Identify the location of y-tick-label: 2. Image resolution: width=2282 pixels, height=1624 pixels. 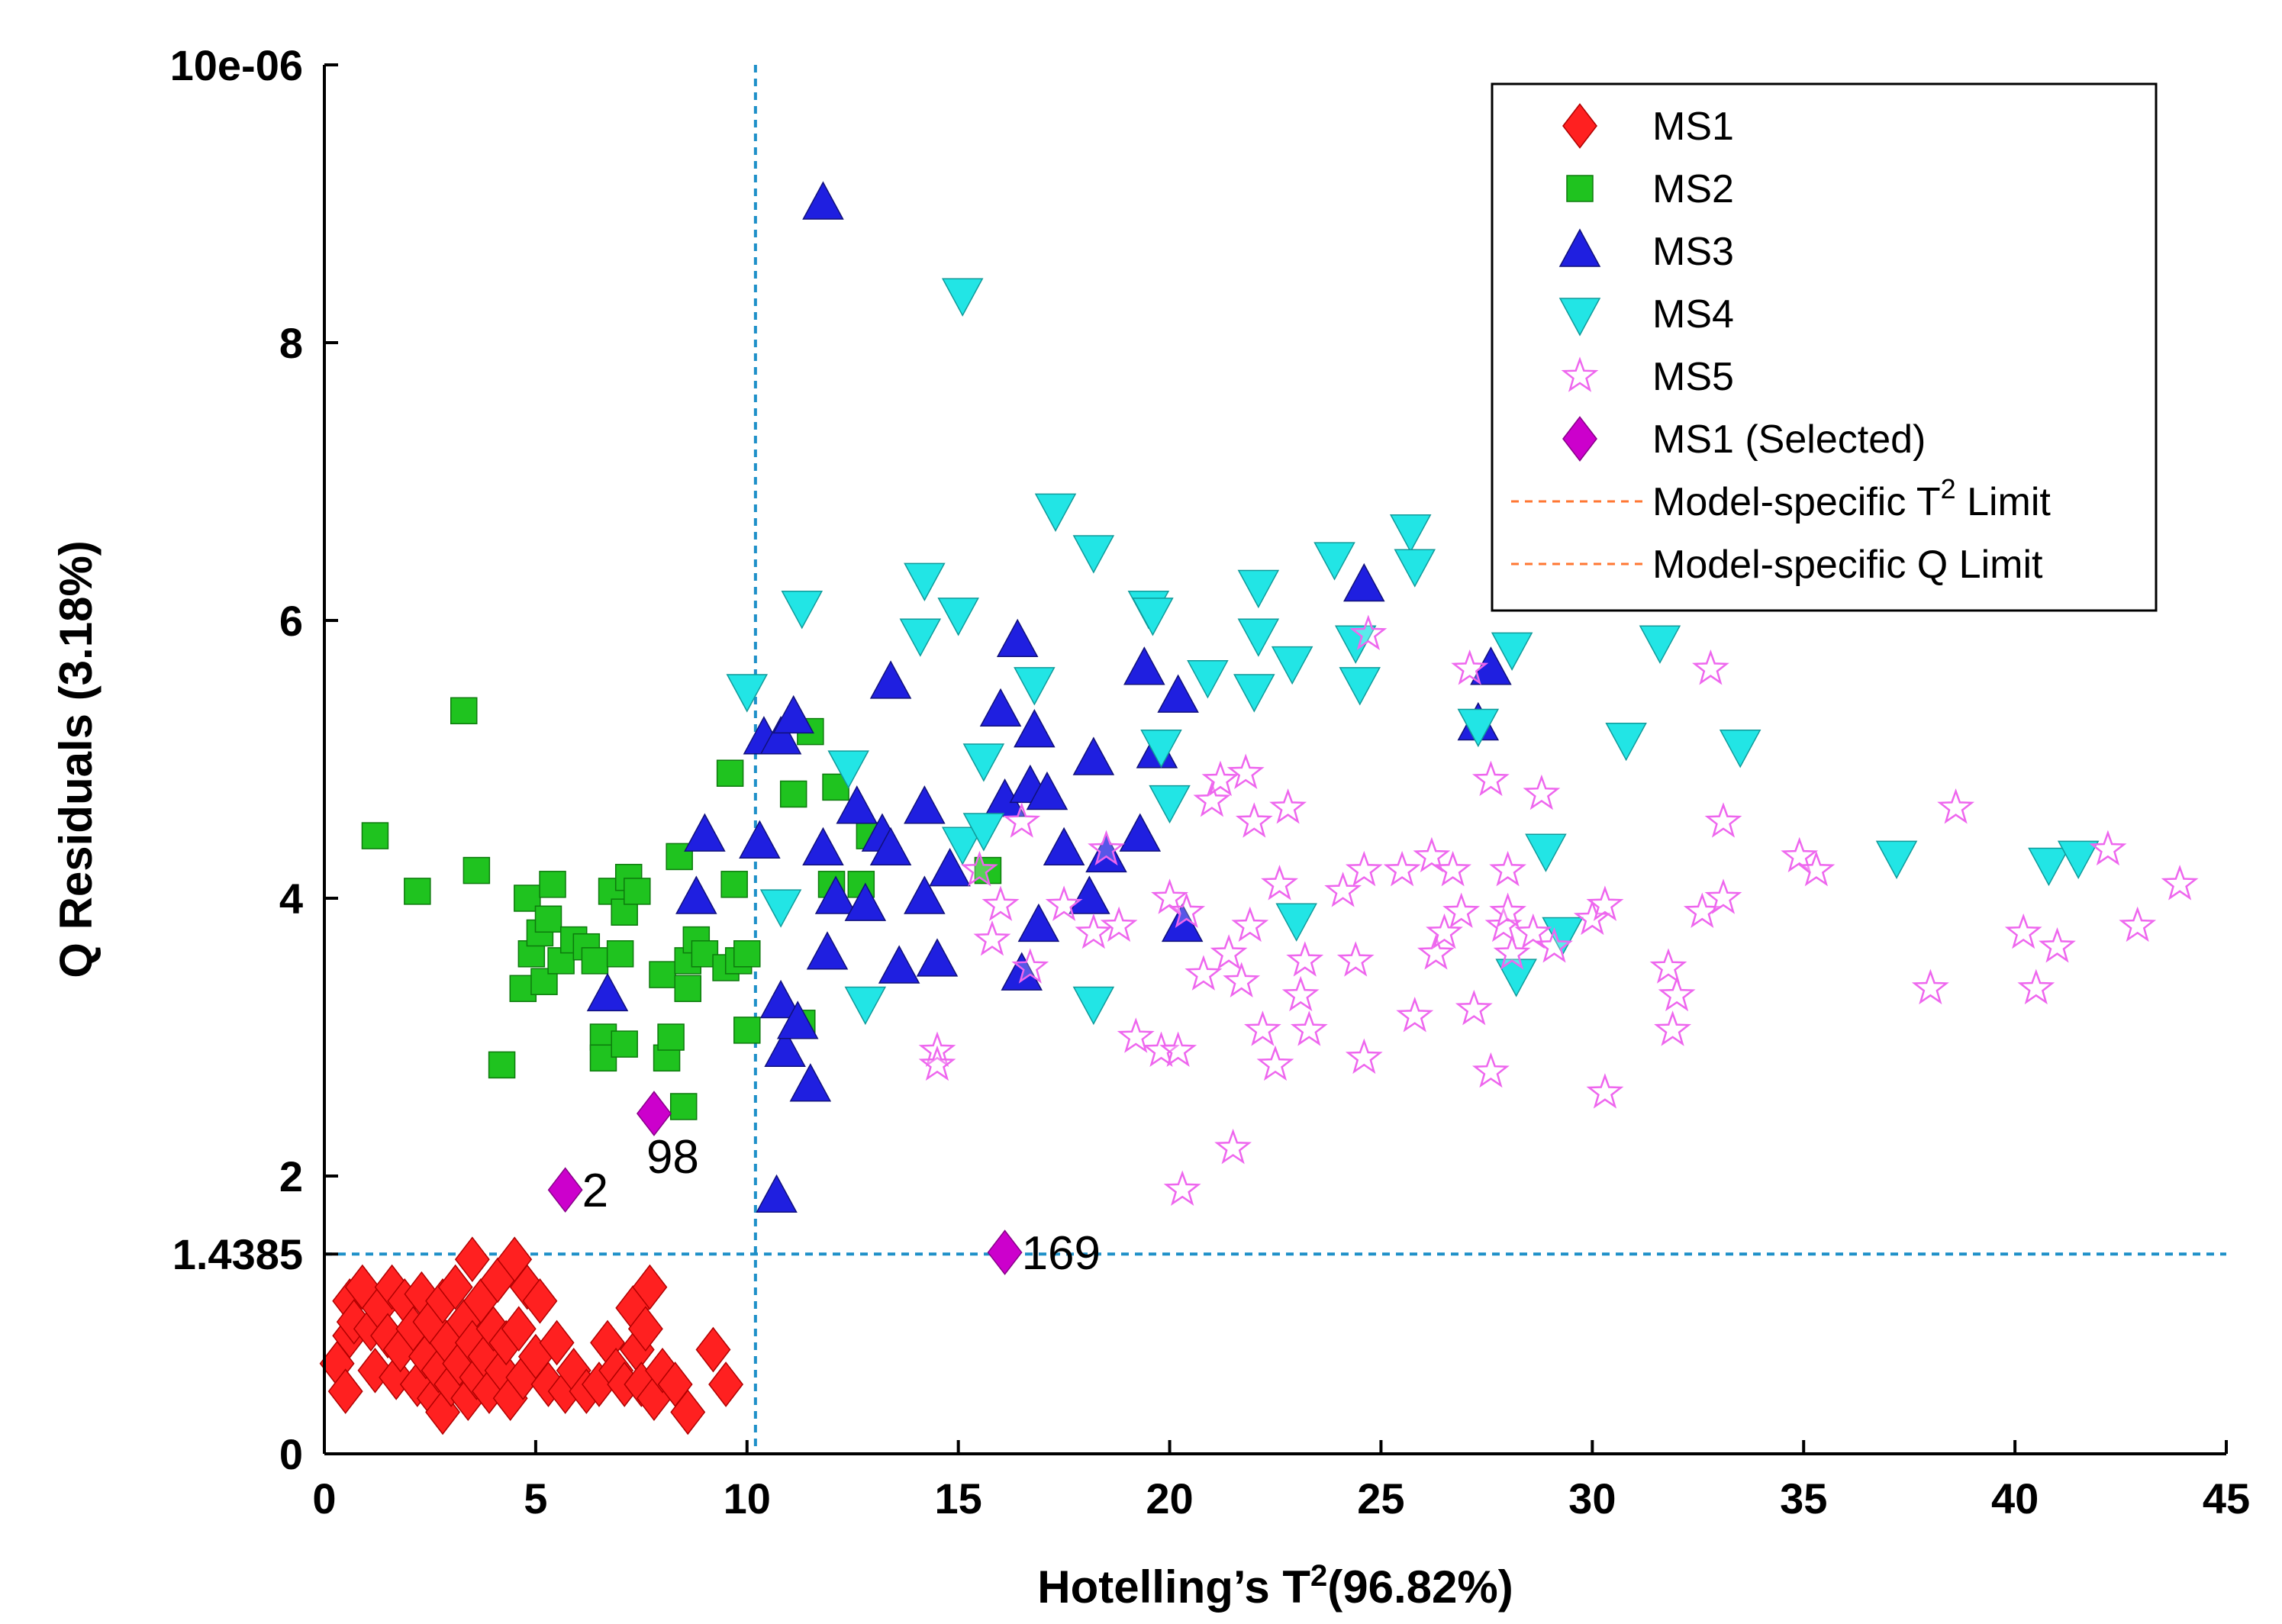
(291, 1176).